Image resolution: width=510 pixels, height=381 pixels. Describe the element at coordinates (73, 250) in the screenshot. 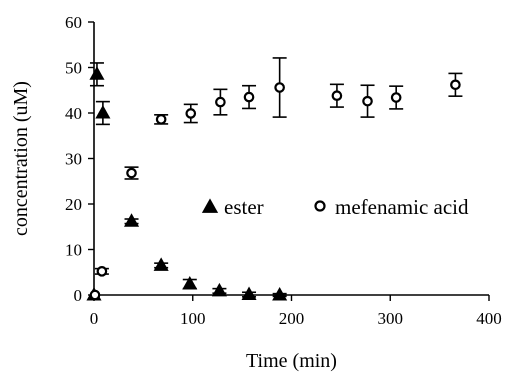

I see `y-tick-label: 10` at that location.